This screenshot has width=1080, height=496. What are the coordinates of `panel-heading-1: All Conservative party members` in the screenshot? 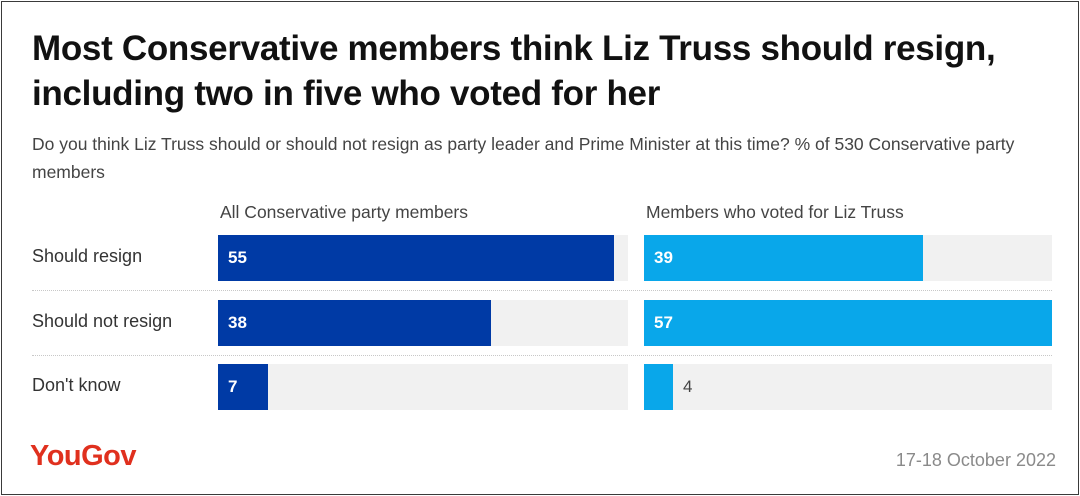 It's located at (344, 212).